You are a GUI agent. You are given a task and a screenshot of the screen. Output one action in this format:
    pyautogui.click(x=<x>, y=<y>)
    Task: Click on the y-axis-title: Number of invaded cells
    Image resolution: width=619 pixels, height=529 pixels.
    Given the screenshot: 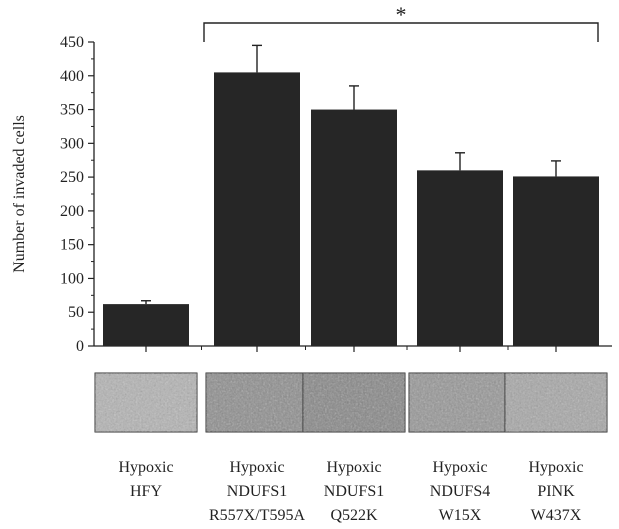 What is the action you would take?
    pyautogui.click(x=19, y=194)
    